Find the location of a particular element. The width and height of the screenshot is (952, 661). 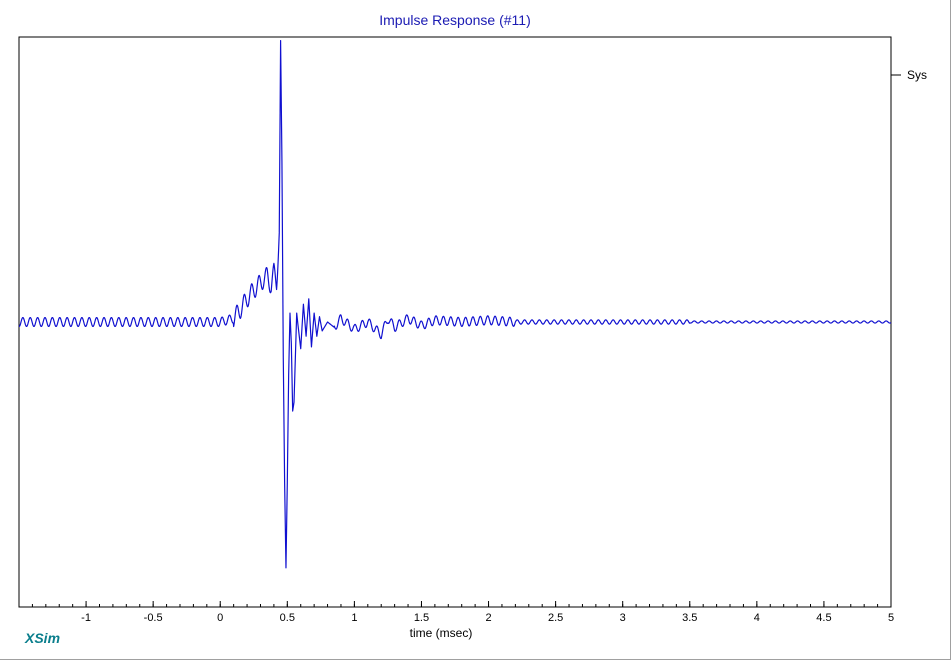

x-tick-label: 4.5 is located at coordinates (823, 618).